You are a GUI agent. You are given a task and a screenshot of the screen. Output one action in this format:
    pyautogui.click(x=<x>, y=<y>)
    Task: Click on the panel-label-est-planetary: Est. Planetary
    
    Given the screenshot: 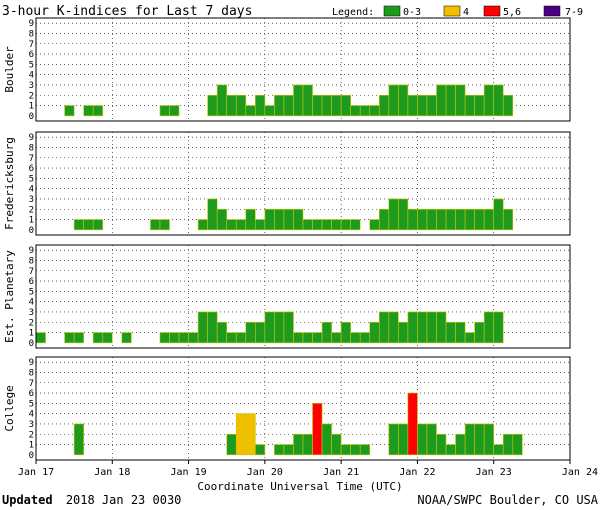 What is the action you would take?
    pyautogui.click(x=9, y=296)
    